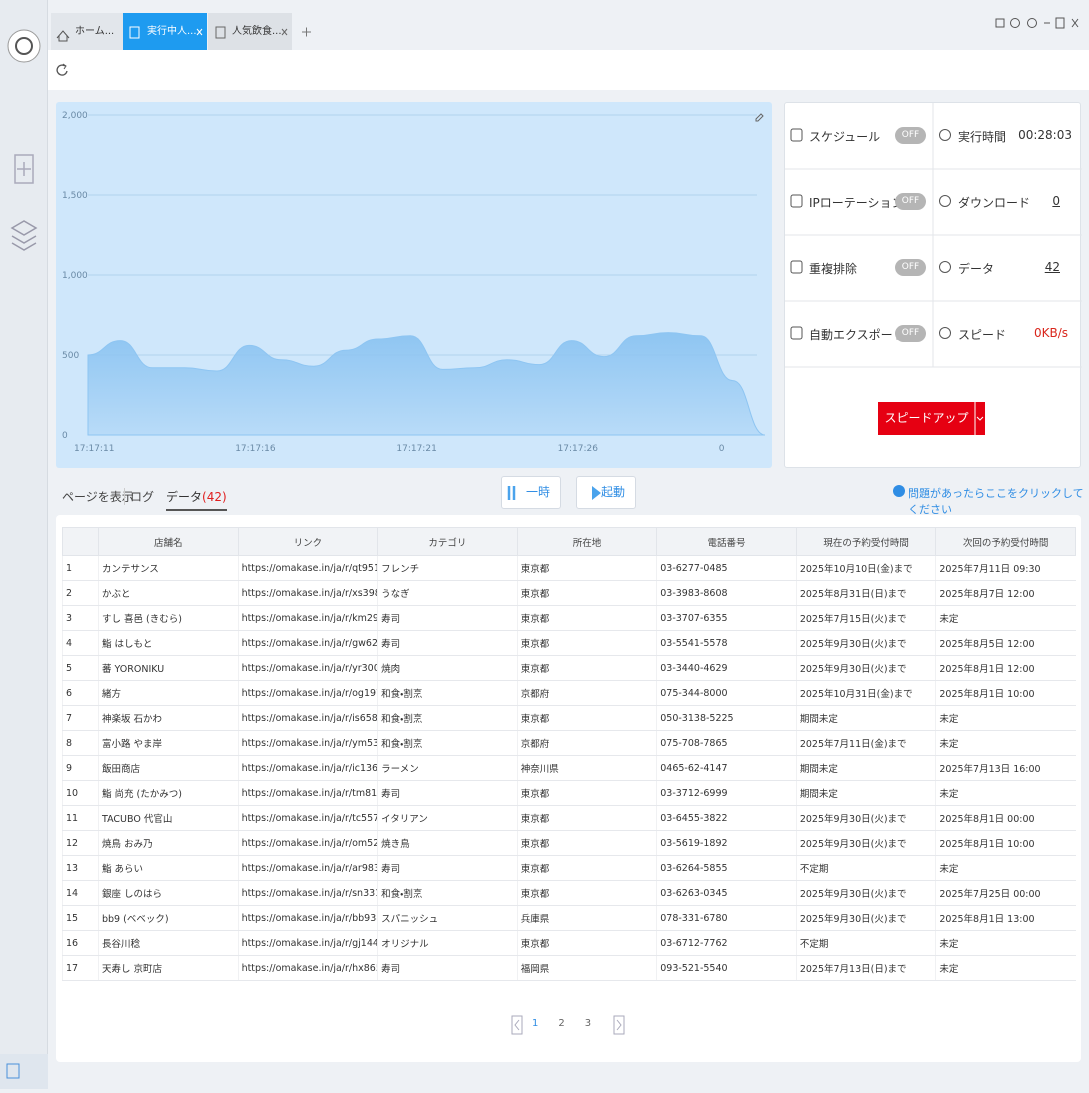 The width and height of the screenshot is (1089, 1093). I want to click on table-cell: 03-3440-4629, so click(726, 668).